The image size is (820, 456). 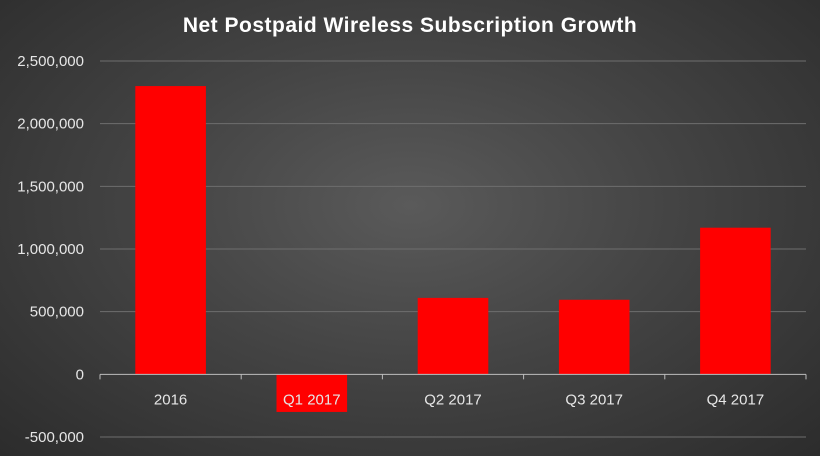 I want to click on bar-q1-2017, so click(x=312, y=393).